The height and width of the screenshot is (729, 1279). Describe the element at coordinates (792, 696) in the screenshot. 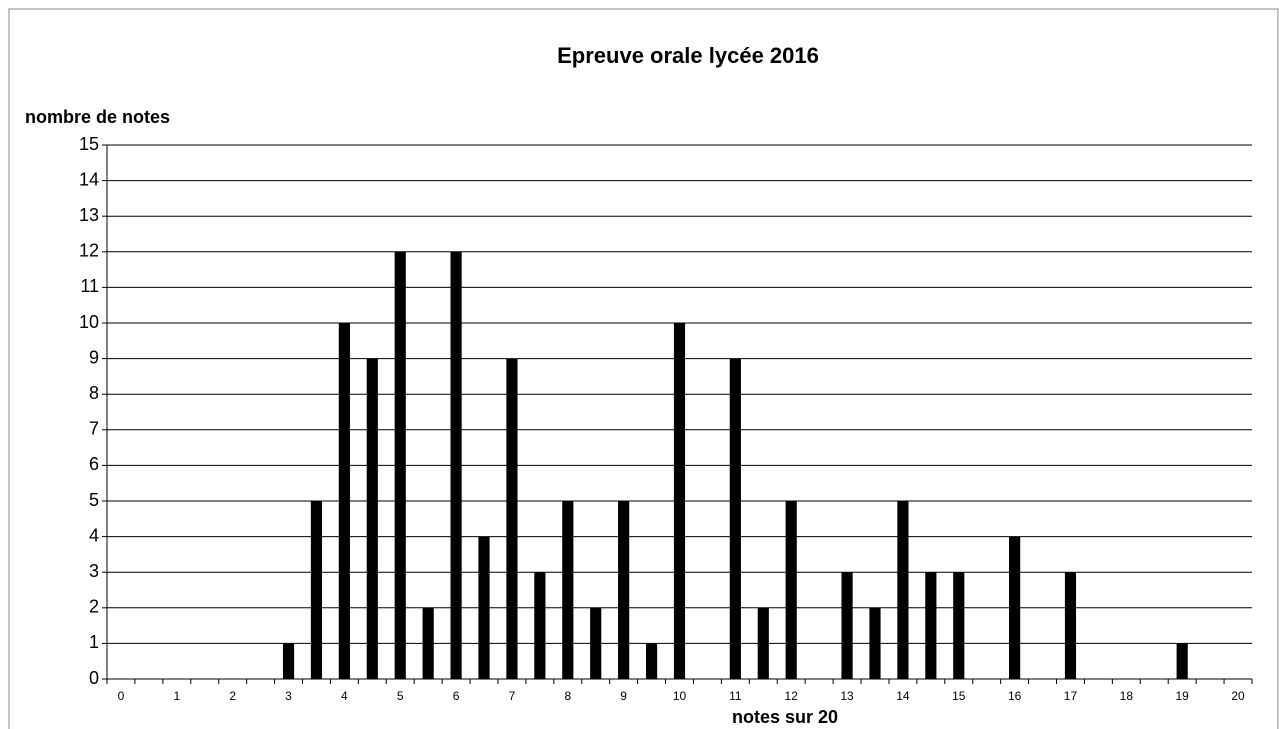

I see `x-tick-label: 12` at that location.